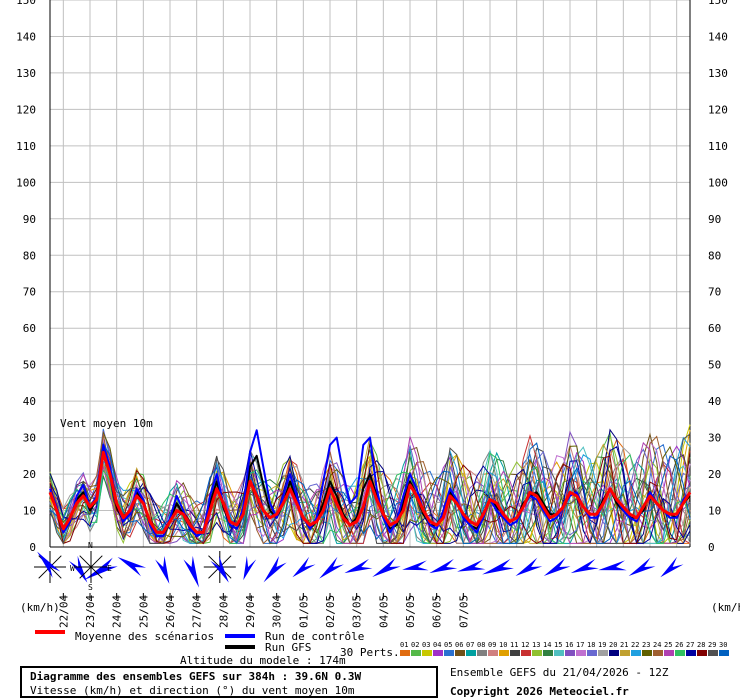 Image resolution: width=740 pixels, height=700 pixels. What do you see at coordinates (525, 645) in the screenshot?
I see `pert-id-label: 12` at bounding box center [525, 645].